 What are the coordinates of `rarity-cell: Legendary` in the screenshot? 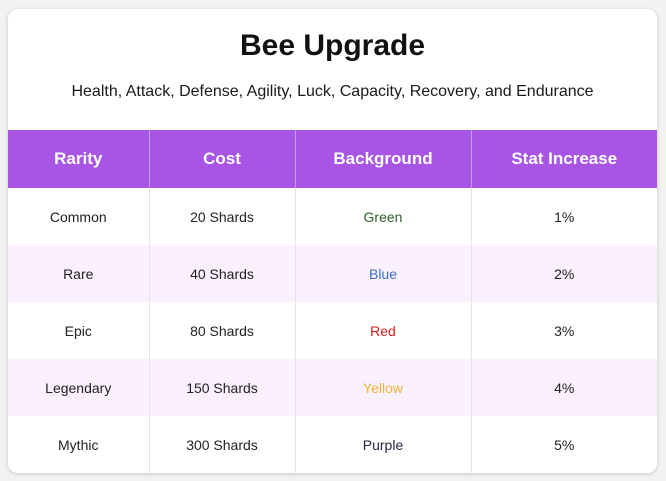 It's located at (79, 387).